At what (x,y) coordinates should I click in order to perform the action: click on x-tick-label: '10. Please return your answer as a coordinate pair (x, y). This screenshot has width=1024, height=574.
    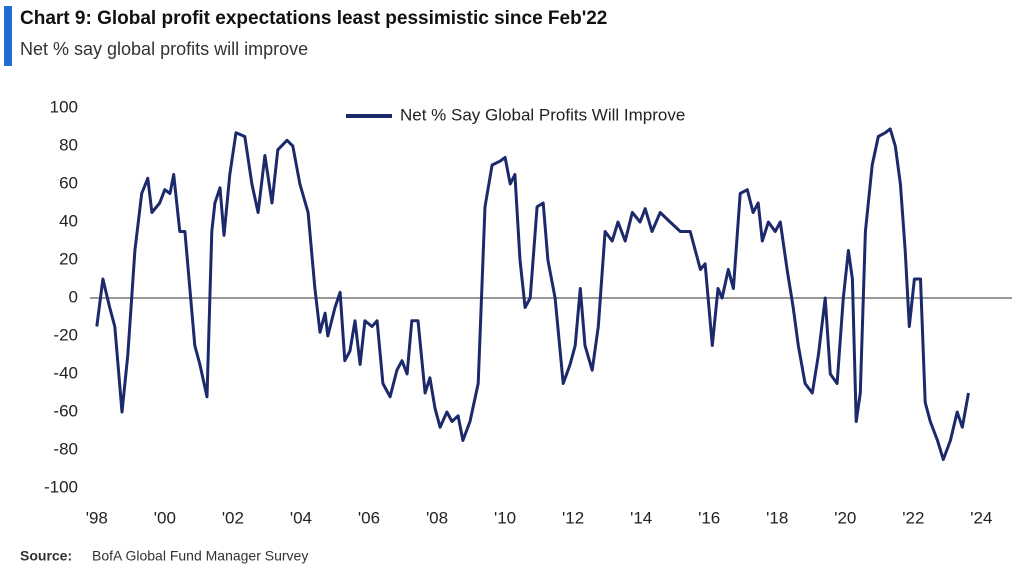
    Looking at the image, I should click on (505, 517).